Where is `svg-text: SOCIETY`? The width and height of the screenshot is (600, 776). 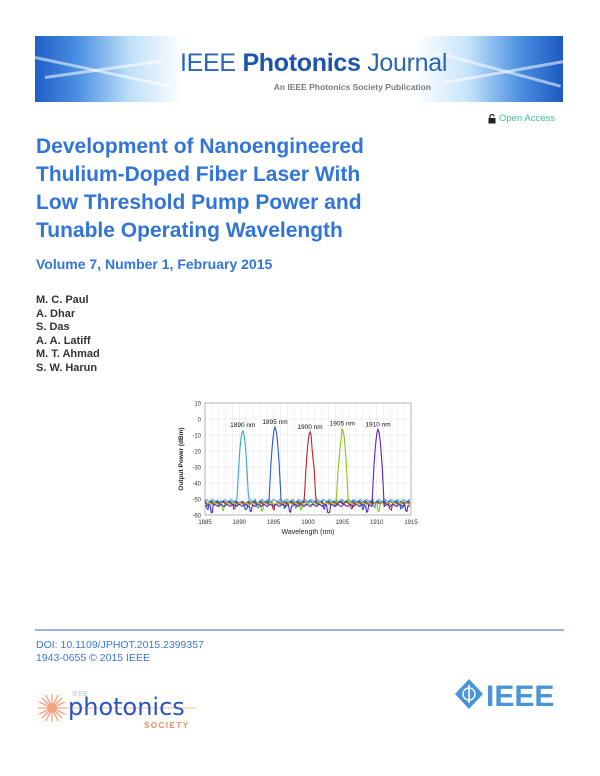 svg-text: SOCIETY is located at coordinates (167, 725).